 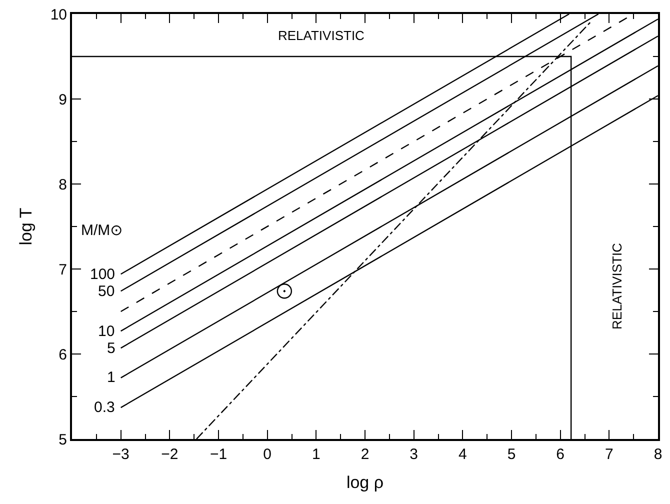 I want to click on y-axis-title: log T, so click(x=26, y=227).